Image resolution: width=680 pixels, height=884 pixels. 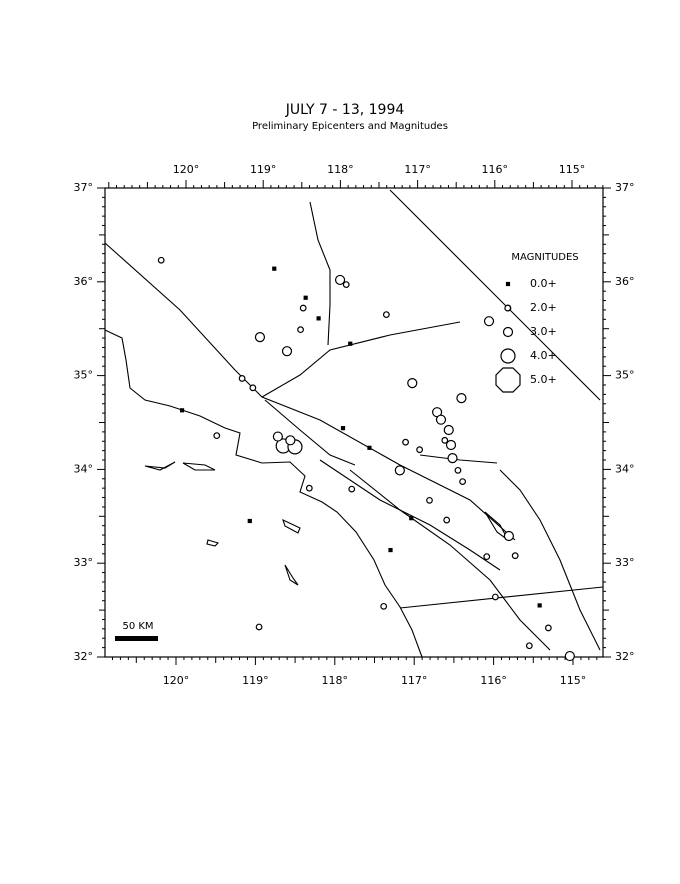 I want to click on map-subtitle: Preliminary Epicenters and Magnitudes, so click(x=350, y=126).